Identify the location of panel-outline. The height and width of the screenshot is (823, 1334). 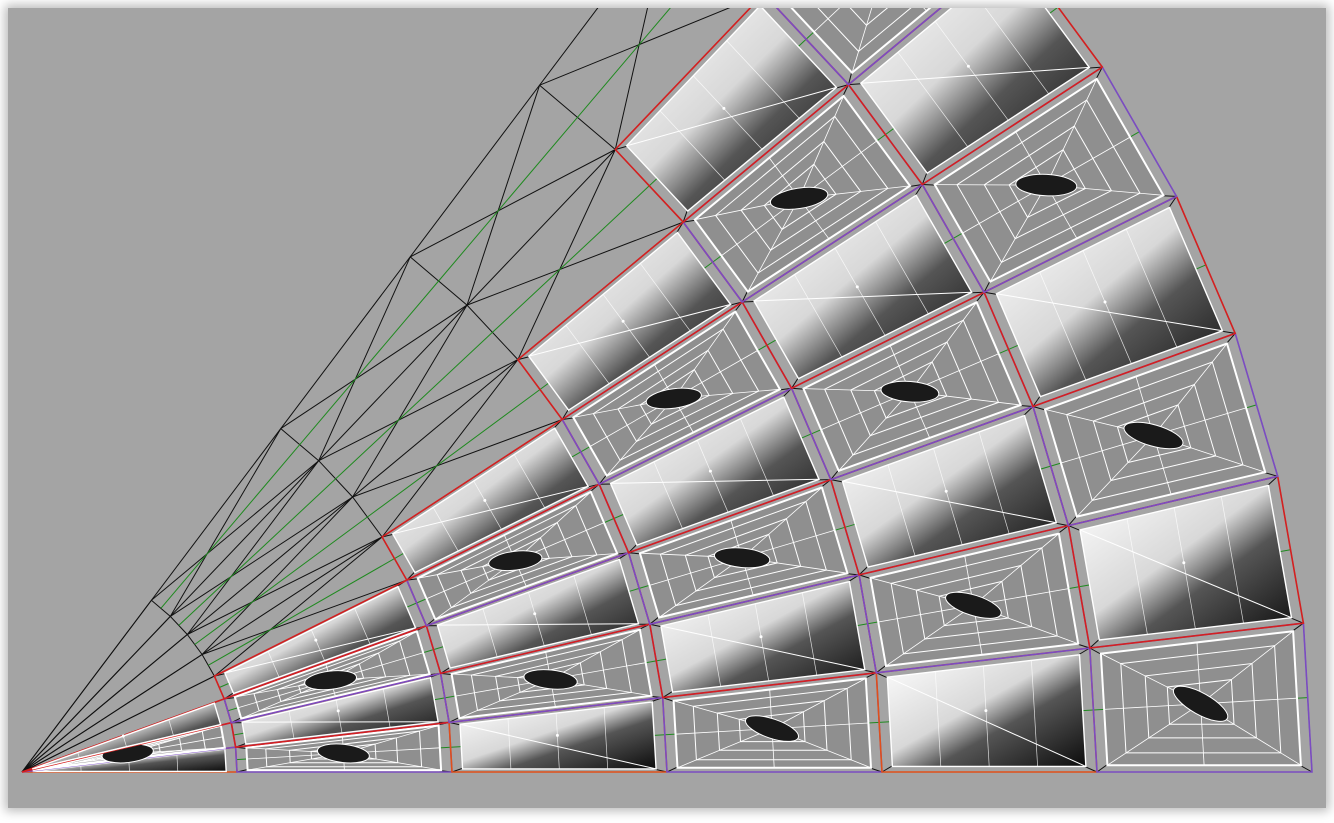
(732, 116).